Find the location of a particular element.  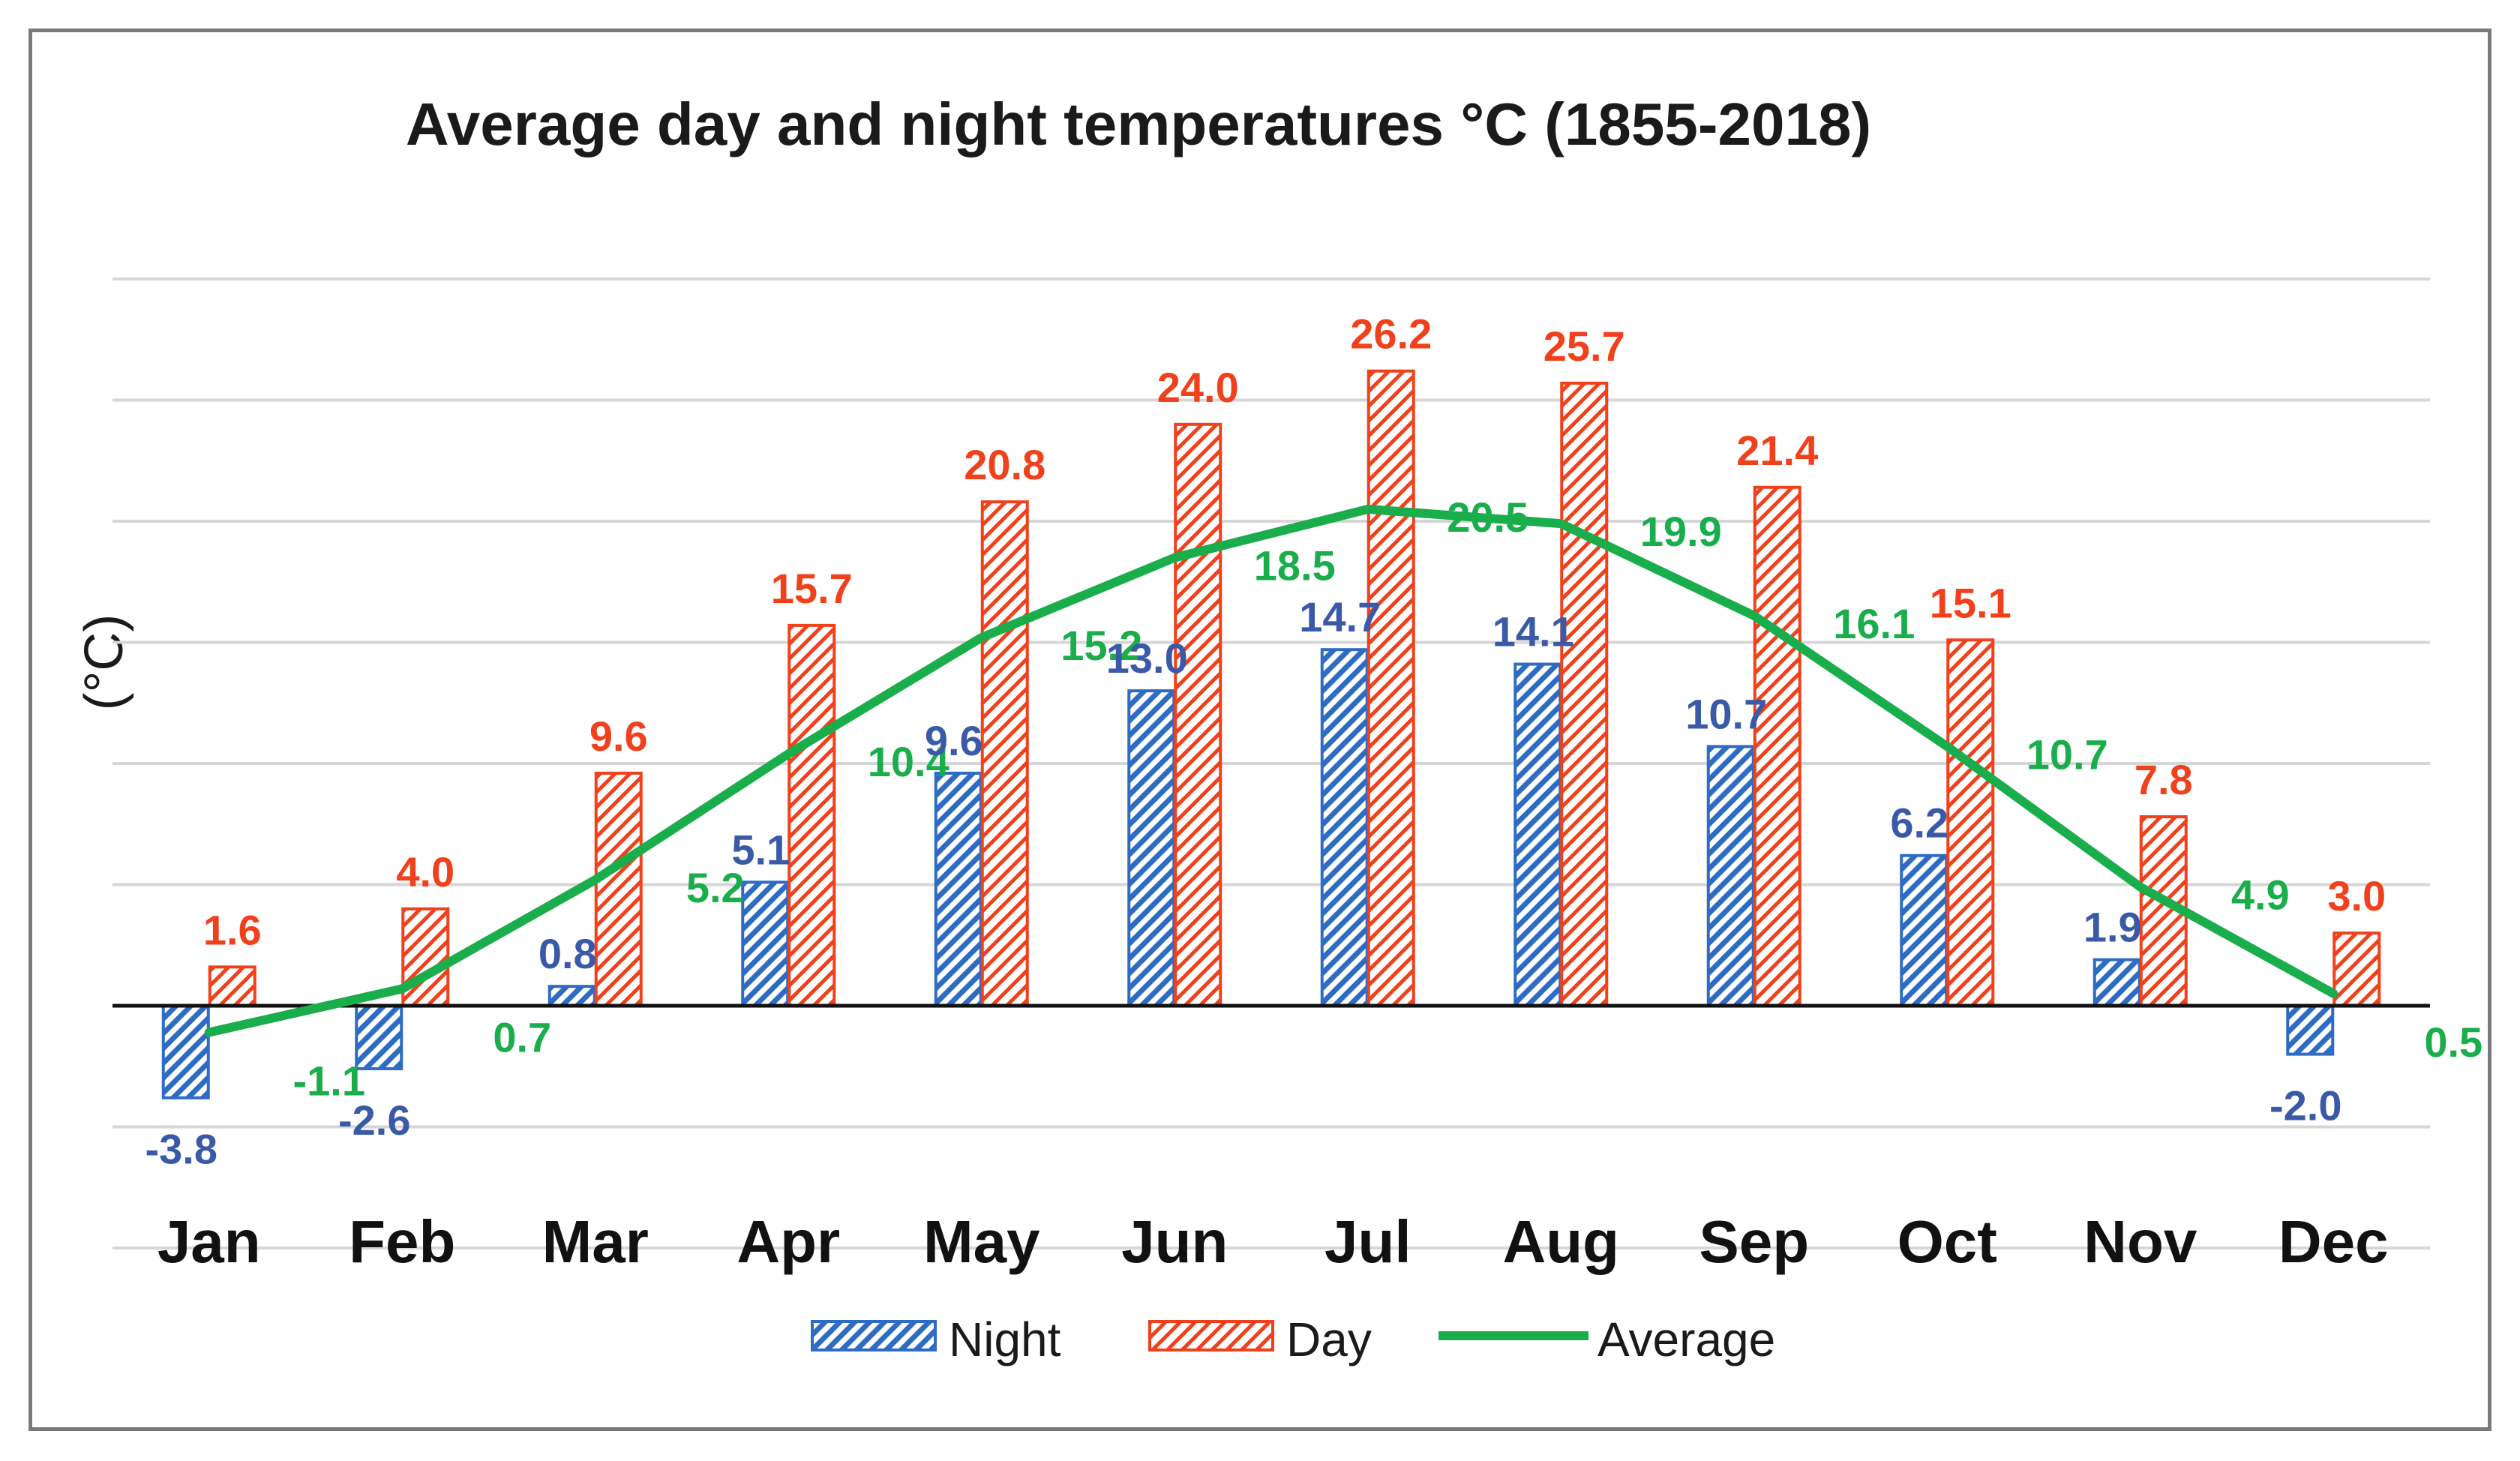

day-bar-jul is located at coordinates (1390, 688).